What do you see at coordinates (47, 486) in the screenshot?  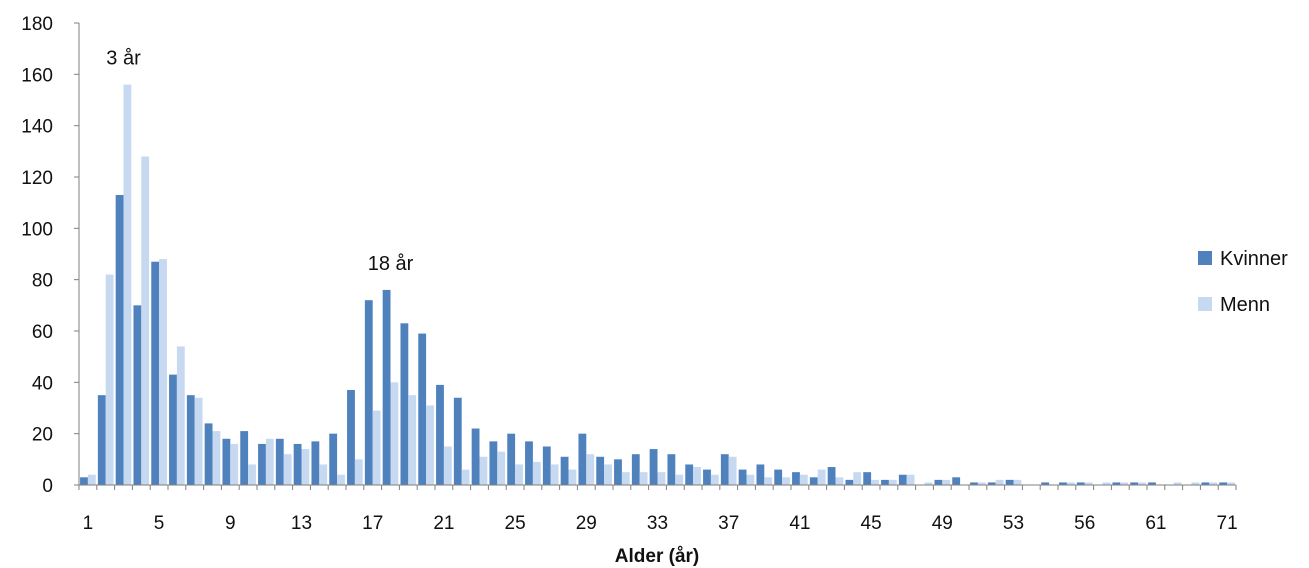 I see `y-tick-label: 0` at bounding box center [47, 486].